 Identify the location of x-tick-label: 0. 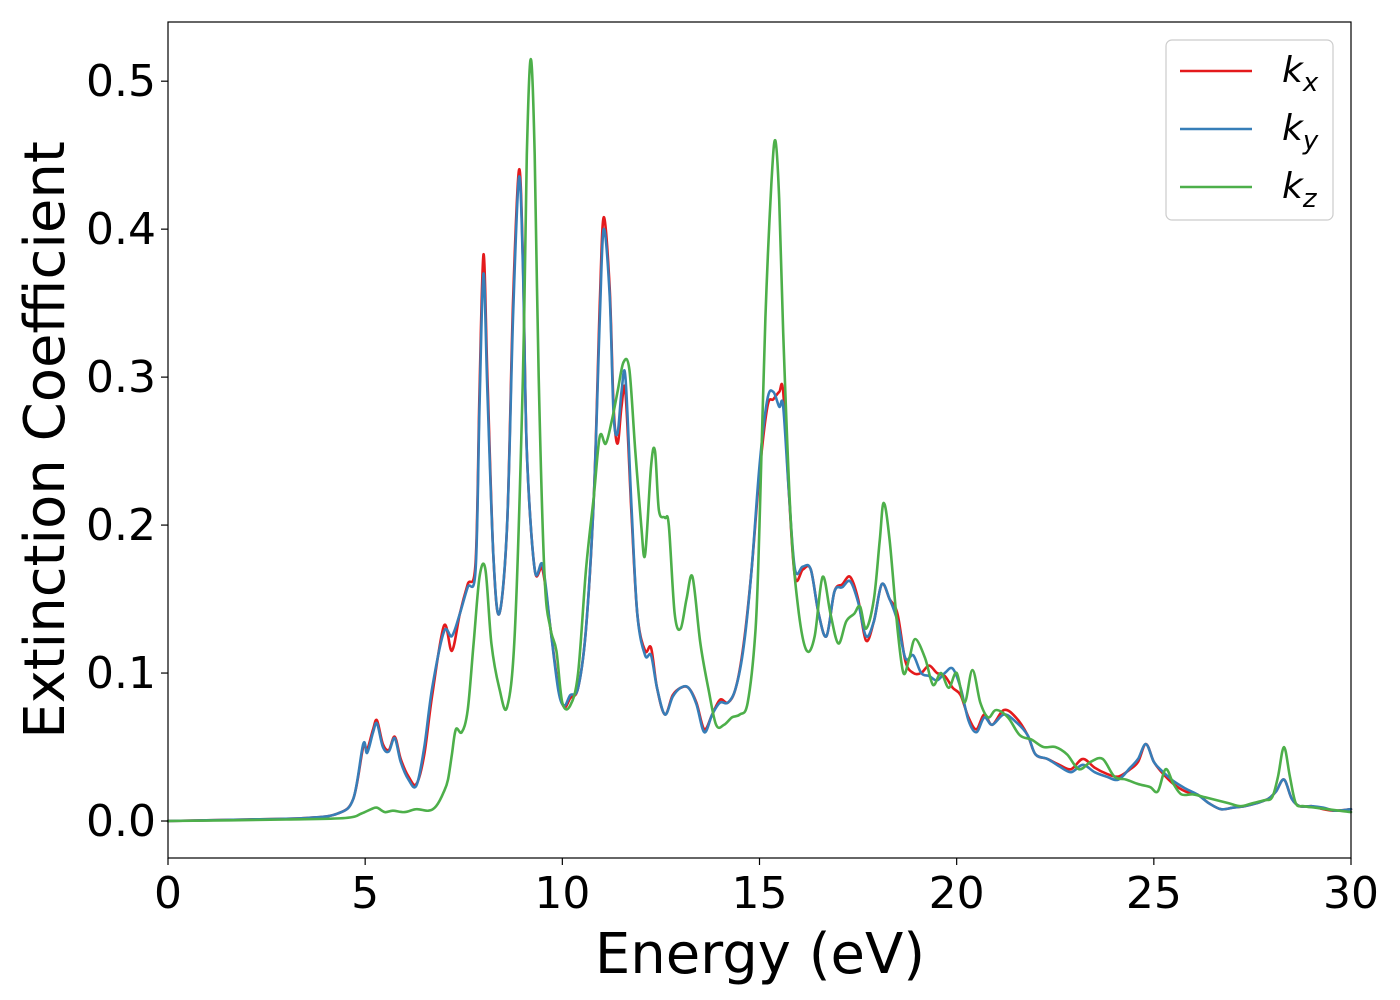
(168, 893).